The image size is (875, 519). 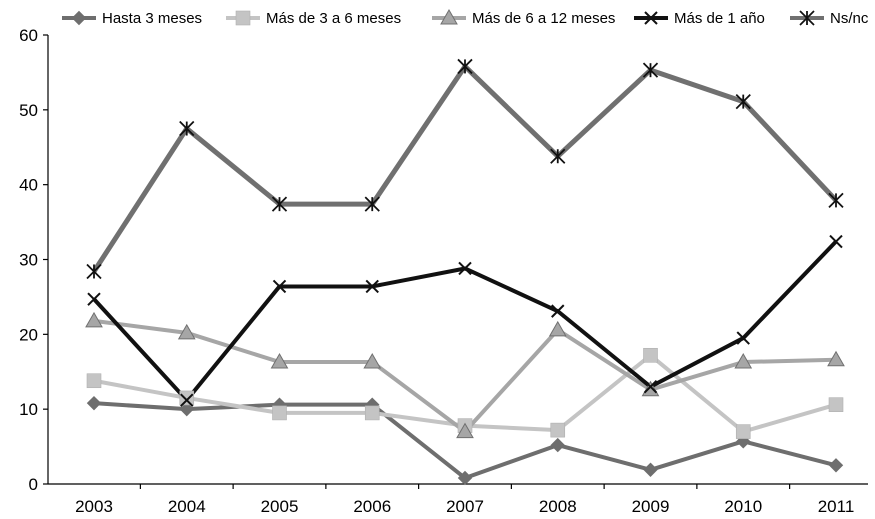 I want to click on x-tick-label: 2011, so click(x=836, y=506).